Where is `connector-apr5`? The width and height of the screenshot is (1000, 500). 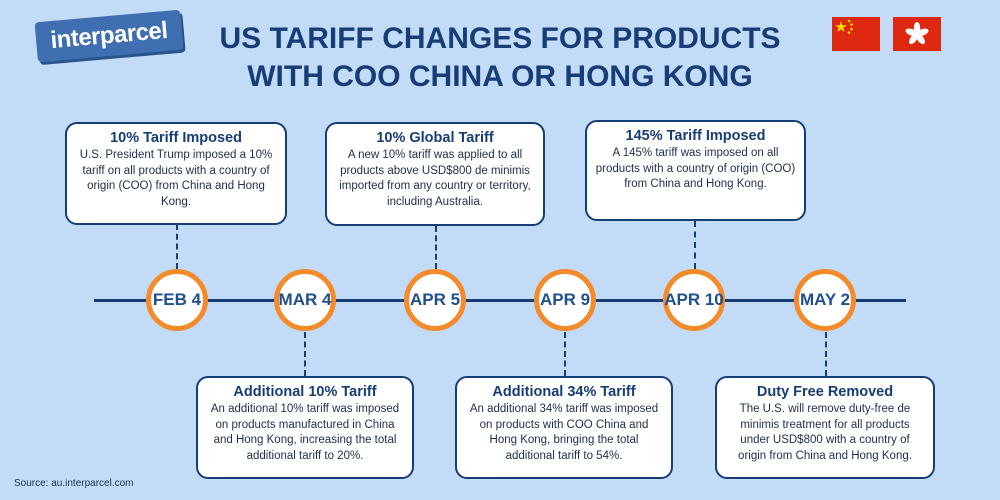 connector-apr5 is located at coordinates (436, 247).